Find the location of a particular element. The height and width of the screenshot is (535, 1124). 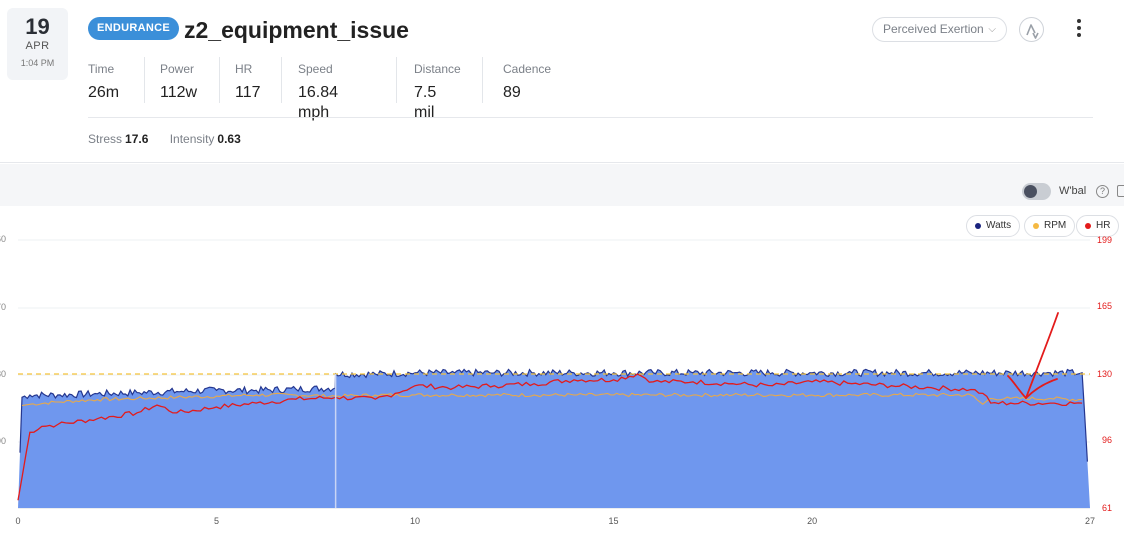

hr-tick-label: 199 is located at coordinates (1104, 240).